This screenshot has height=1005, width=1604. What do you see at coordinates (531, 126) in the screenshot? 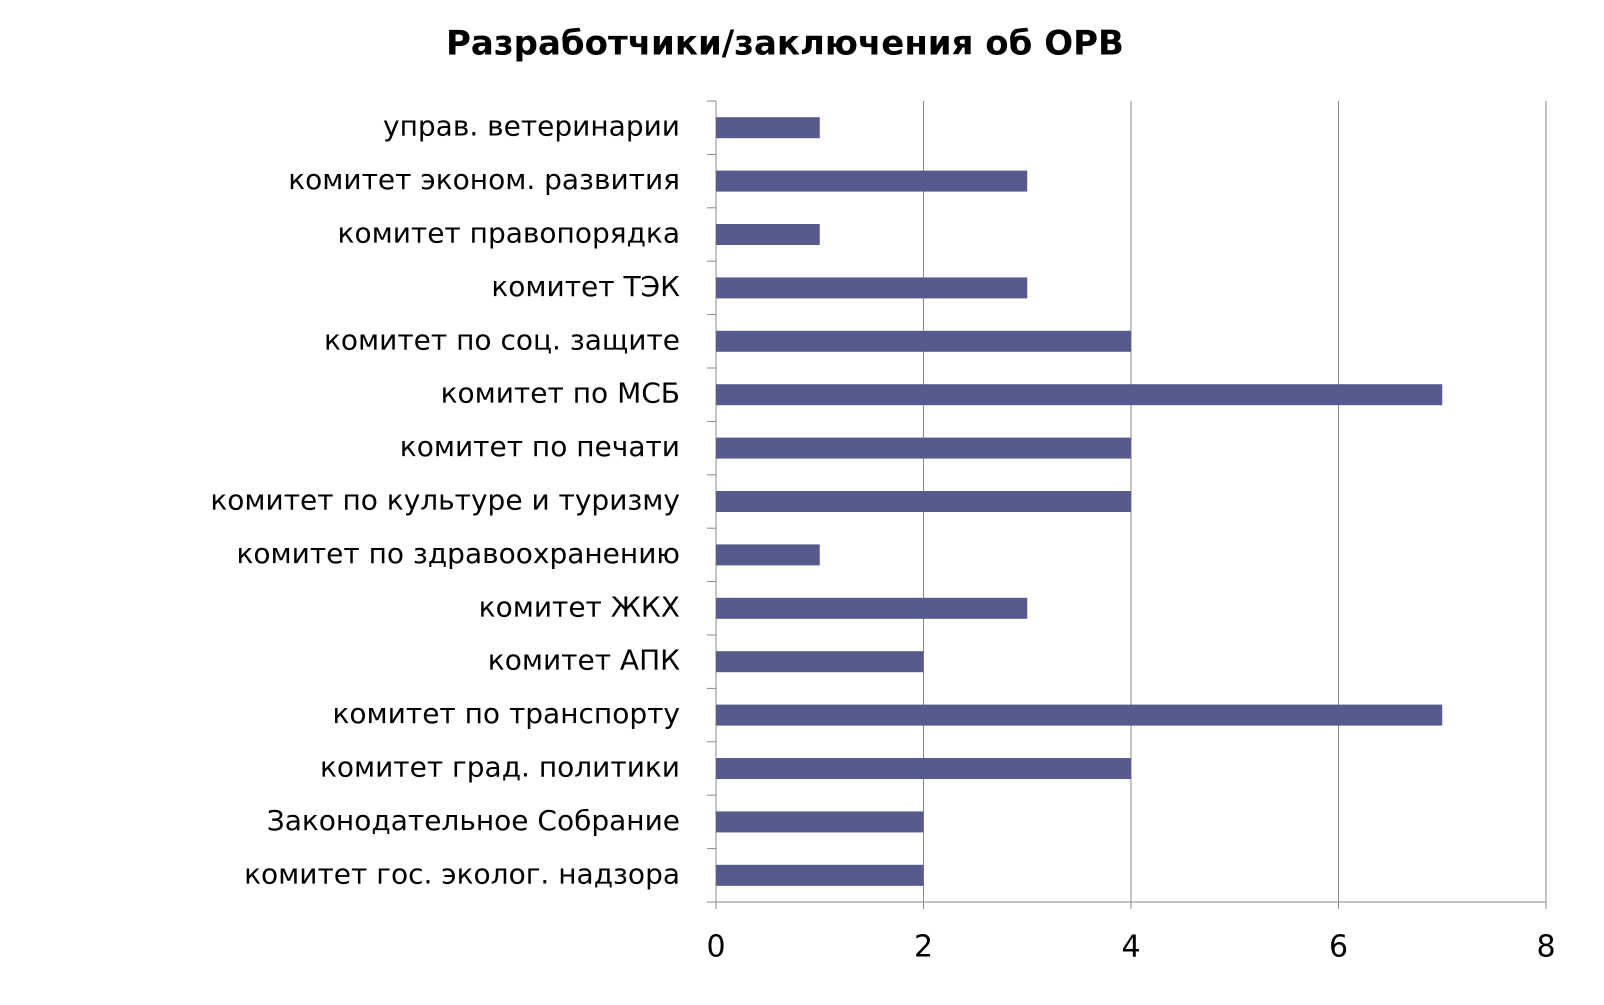
I see `y-tick-label: управ. ветеринарии` at bounding box center [531, 126].